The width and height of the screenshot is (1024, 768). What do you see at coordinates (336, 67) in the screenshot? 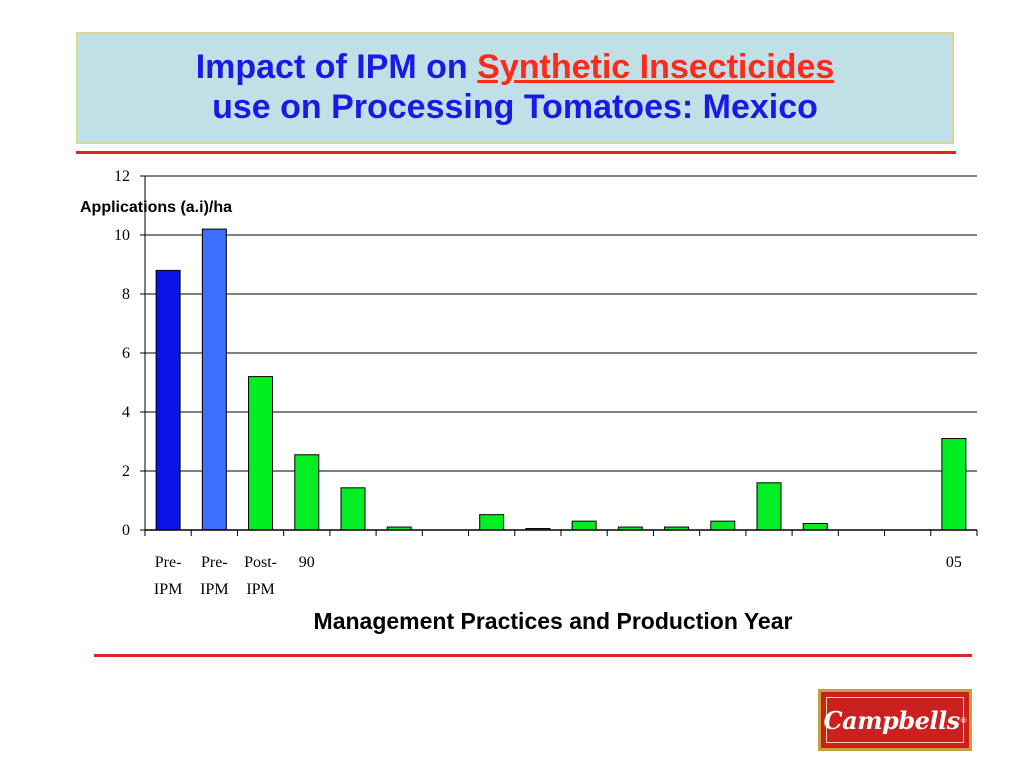
I see `title-prefix: Impact of IPM on` at bounding box center [336, 67].